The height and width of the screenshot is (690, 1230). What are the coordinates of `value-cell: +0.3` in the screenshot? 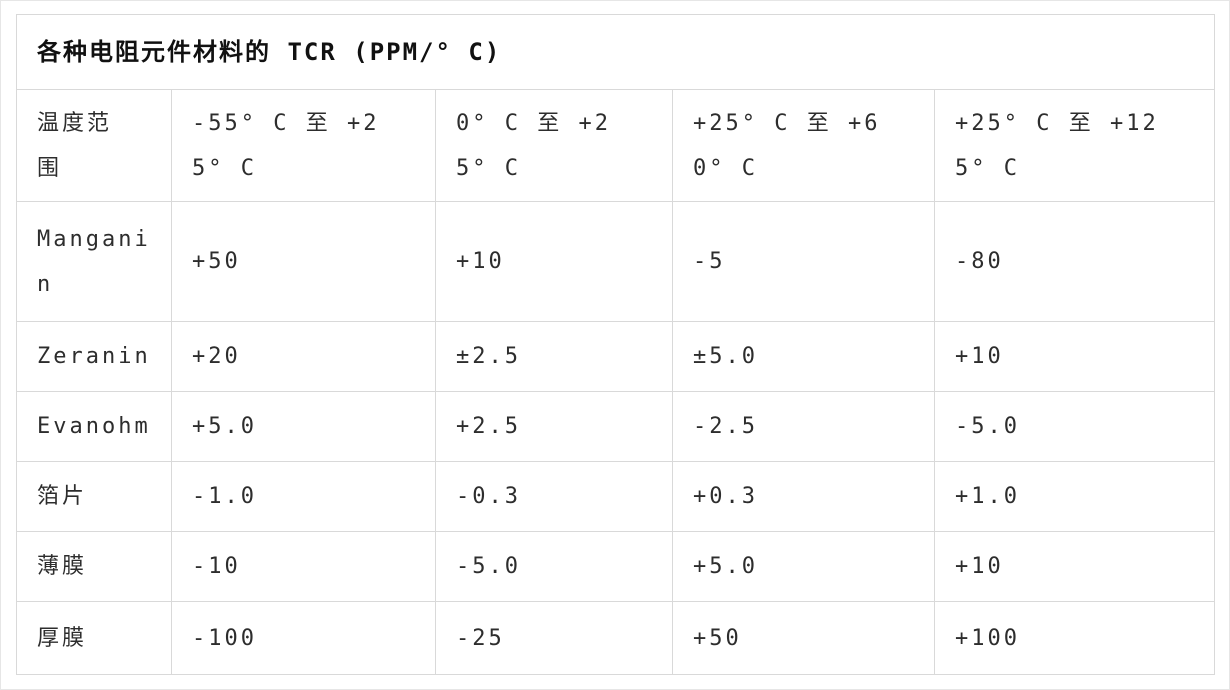 It's located at (803, 496).